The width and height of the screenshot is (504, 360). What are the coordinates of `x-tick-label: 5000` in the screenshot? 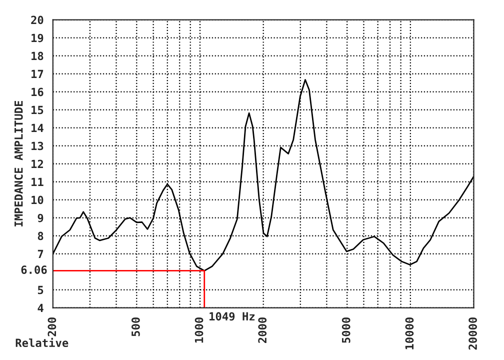 It's located at (346, 330).